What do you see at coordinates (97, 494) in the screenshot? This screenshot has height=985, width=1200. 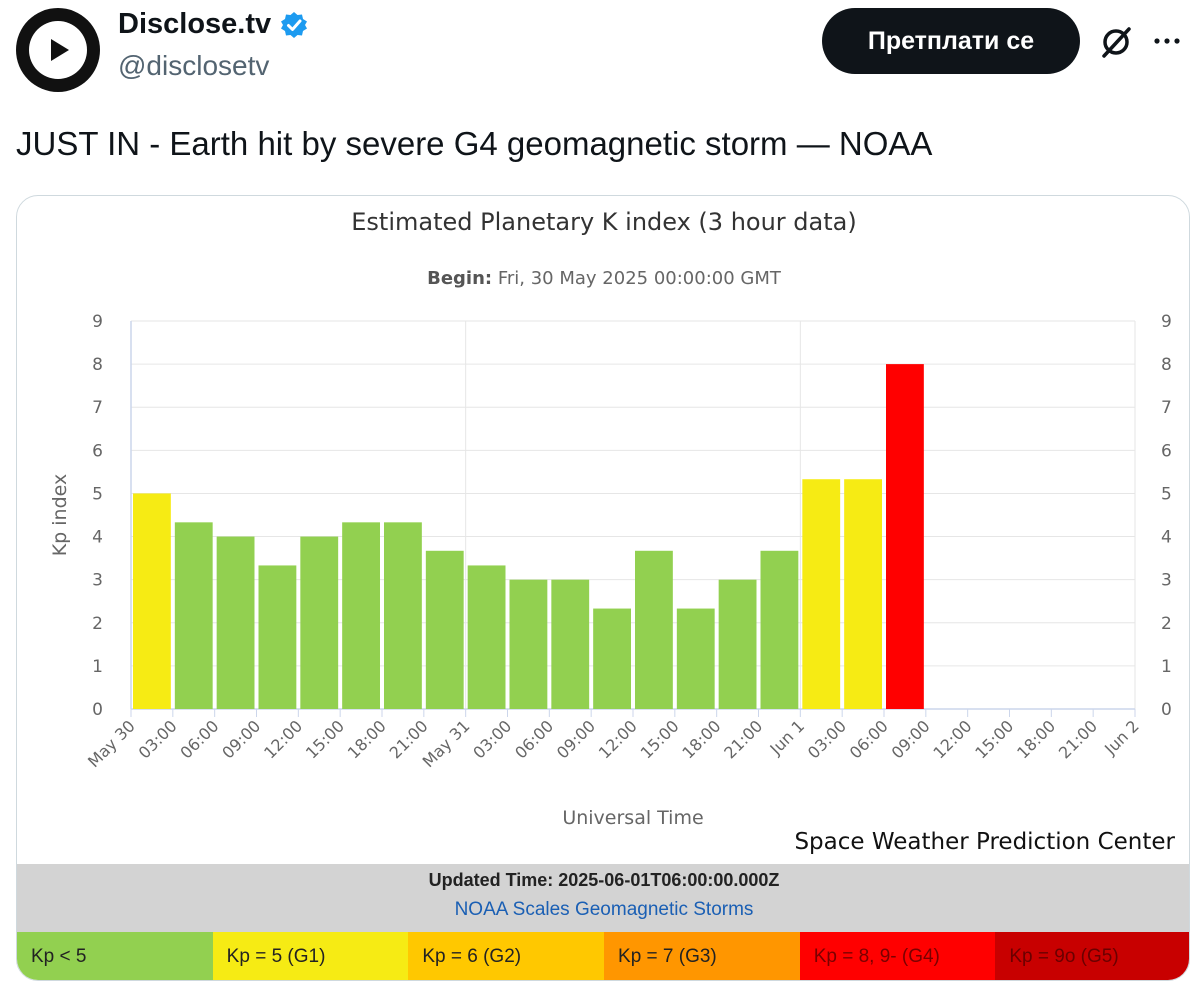 I see `y-tick-label-left: 5` at bounding box center [97, 494].